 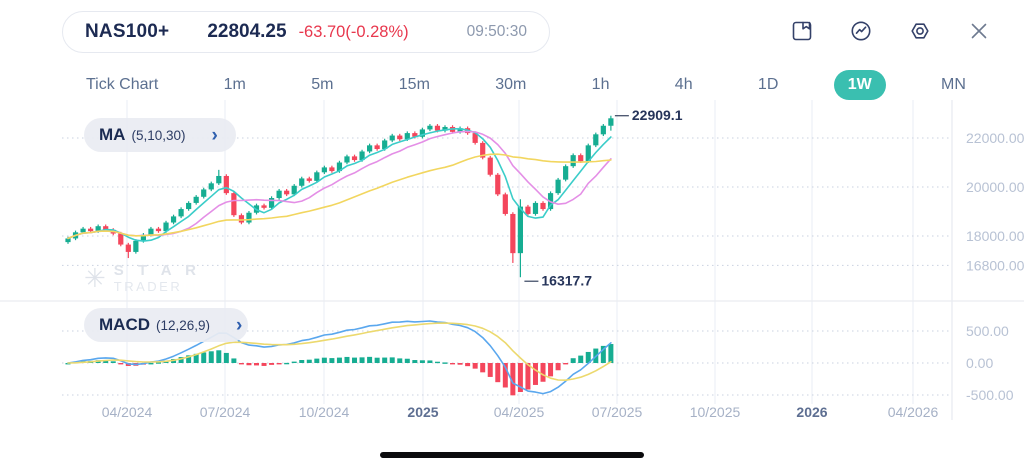 What do you see at coordinates (127, 31) in the screenshot?
I see `symbol-name: NAS100+` at bounding box center [127, 31].